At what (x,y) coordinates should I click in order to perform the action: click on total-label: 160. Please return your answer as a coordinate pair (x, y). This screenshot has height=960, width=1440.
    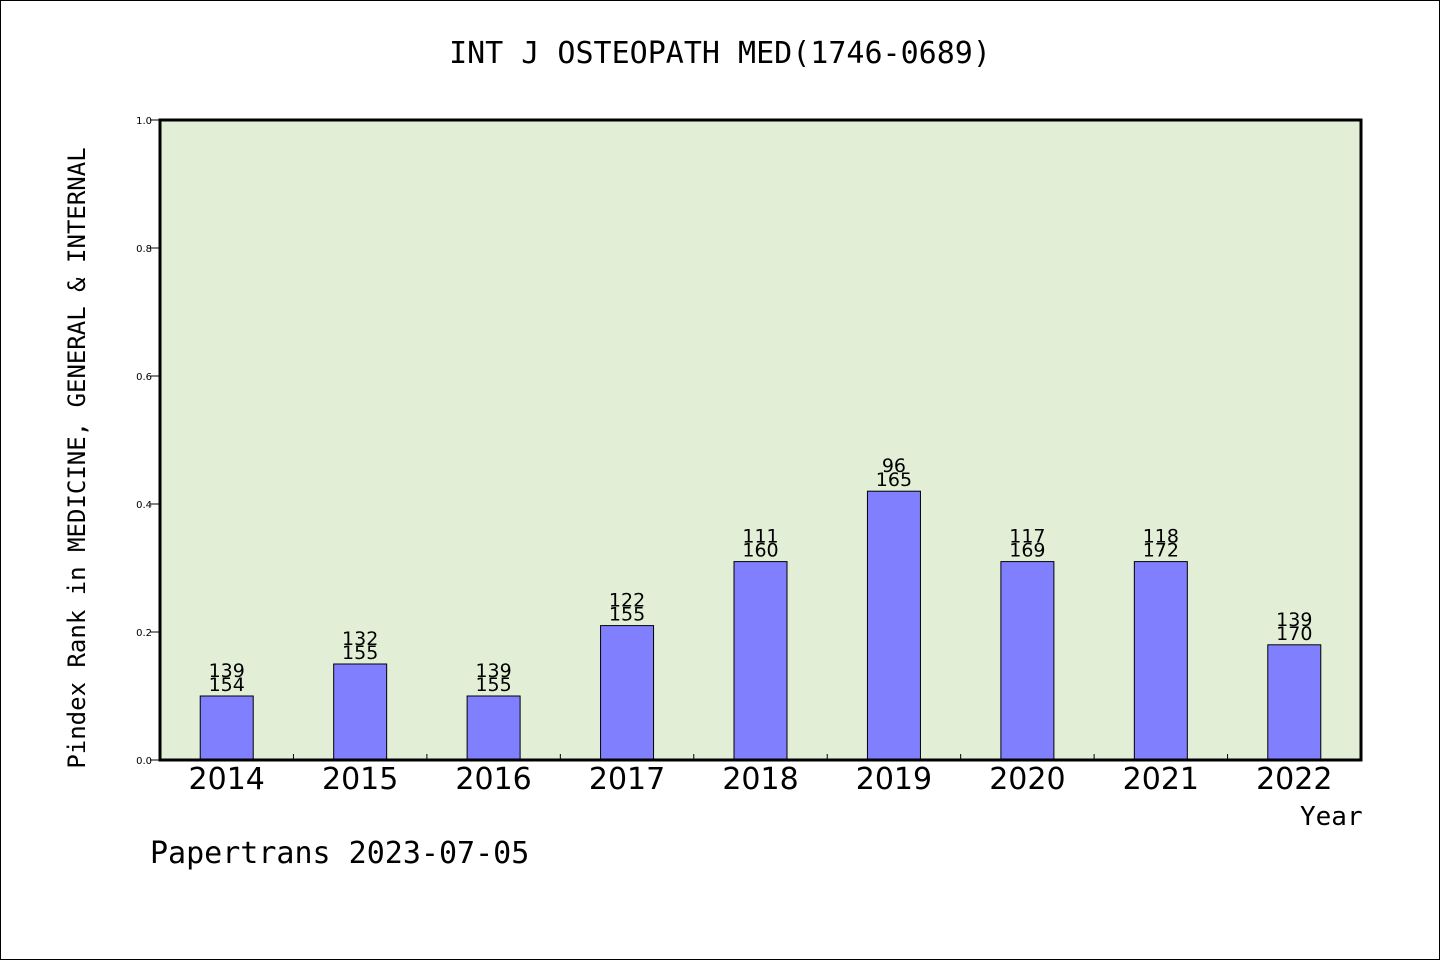
    Looking at the image, I should click on (760, 551).